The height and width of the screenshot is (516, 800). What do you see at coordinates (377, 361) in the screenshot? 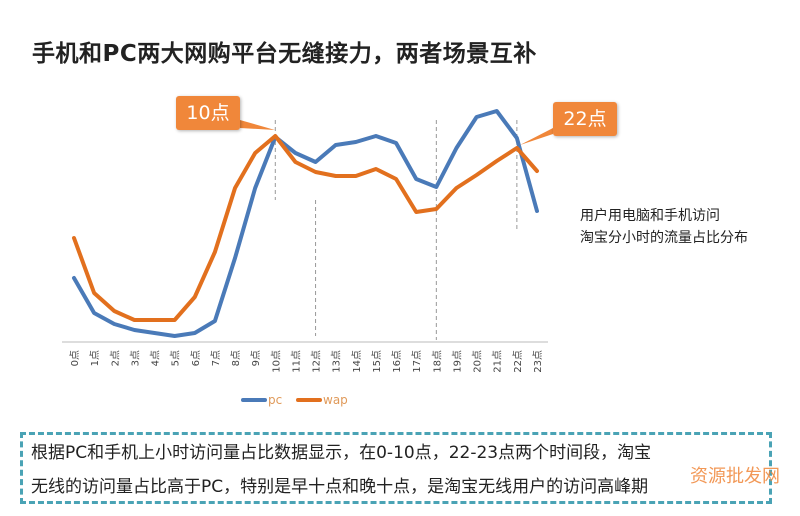
I see `x-tick-label: 15点` at bounding box center [377, 361].